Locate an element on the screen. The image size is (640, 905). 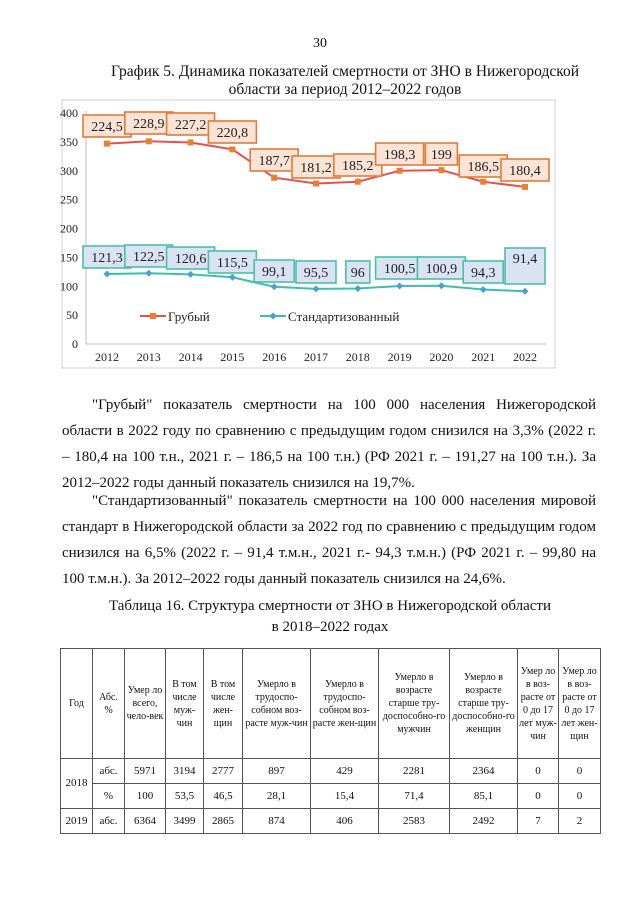
y-tick-label: 200 is located at coordinates (69, 229).